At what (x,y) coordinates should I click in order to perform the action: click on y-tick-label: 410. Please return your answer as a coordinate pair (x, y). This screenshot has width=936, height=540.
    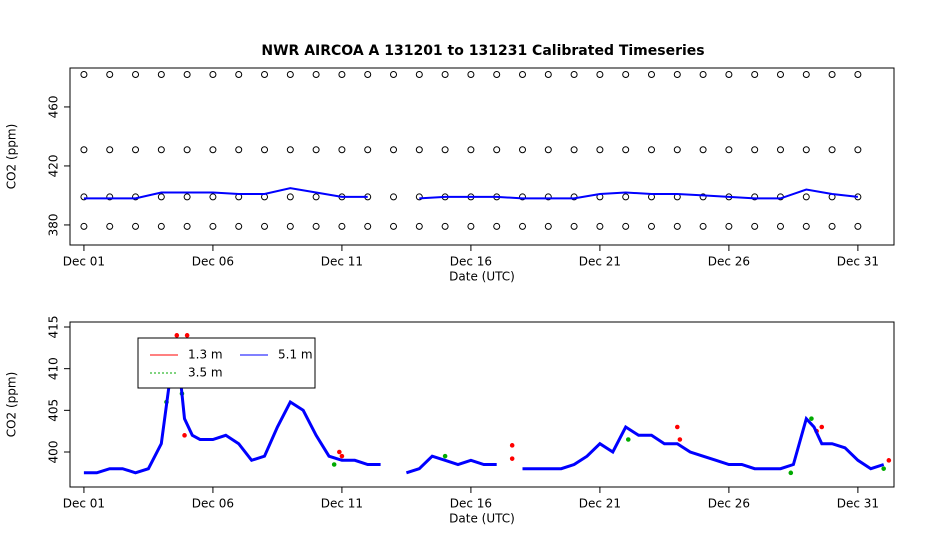
    Looking at the image, I should click on (54, 368).